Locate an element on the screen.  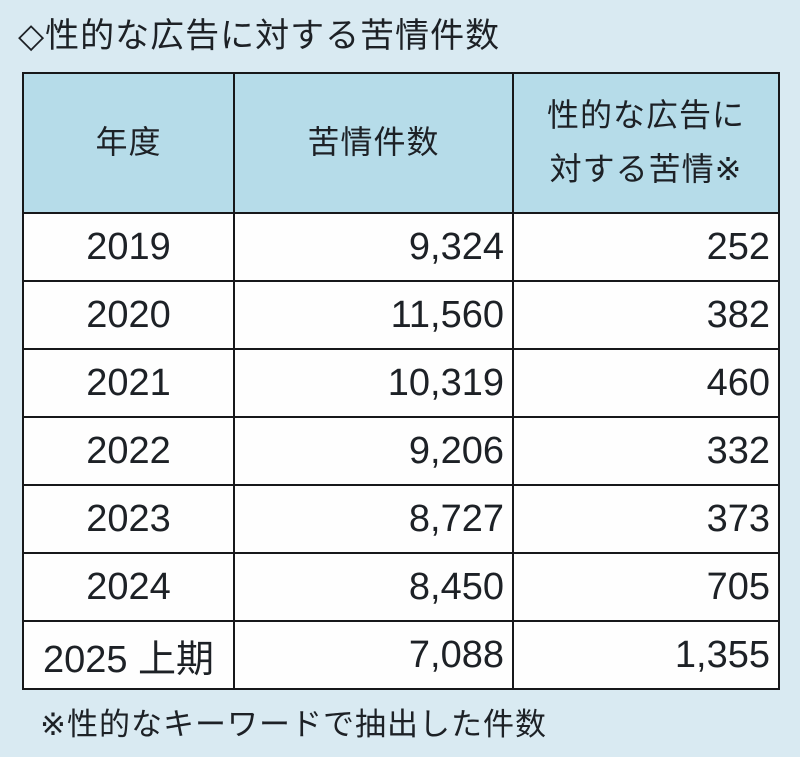
sexual-ad-complaints-cell: 252 is located at coordinates (646, 247).